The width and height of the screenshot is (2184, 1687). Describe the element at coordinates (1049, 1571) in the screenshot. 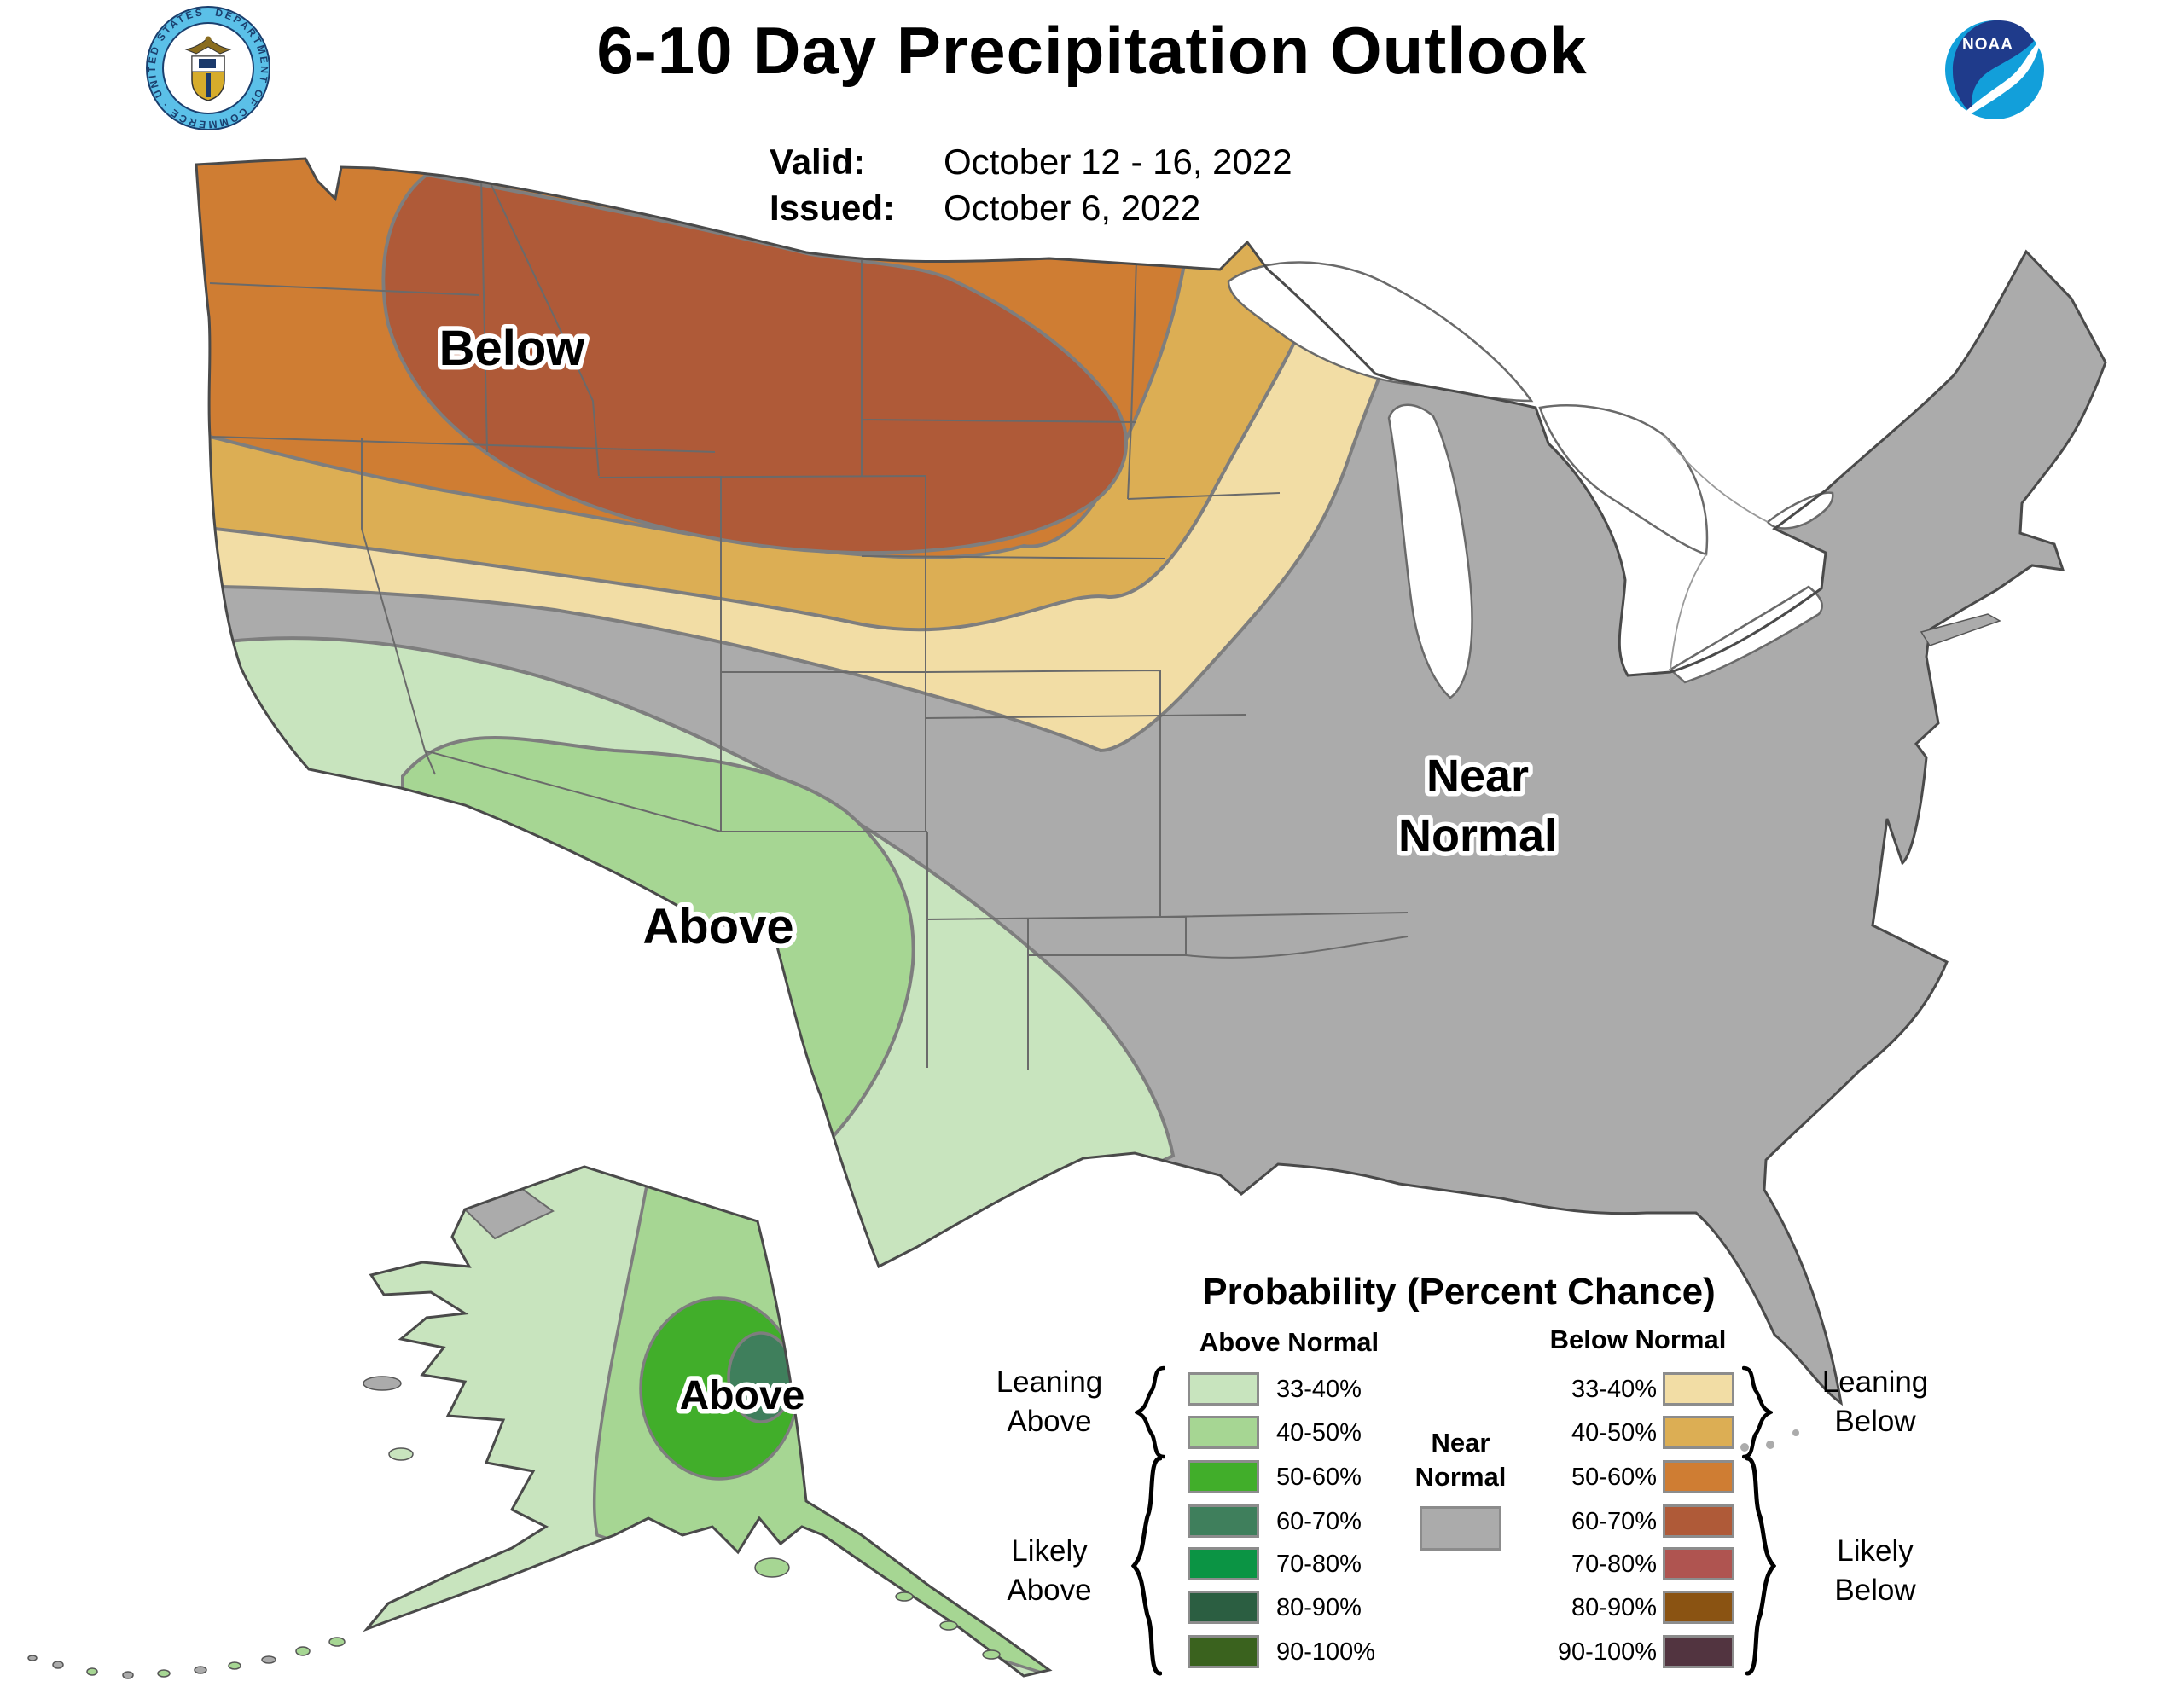

I see `likely-above-label: Likely Above` at that location.